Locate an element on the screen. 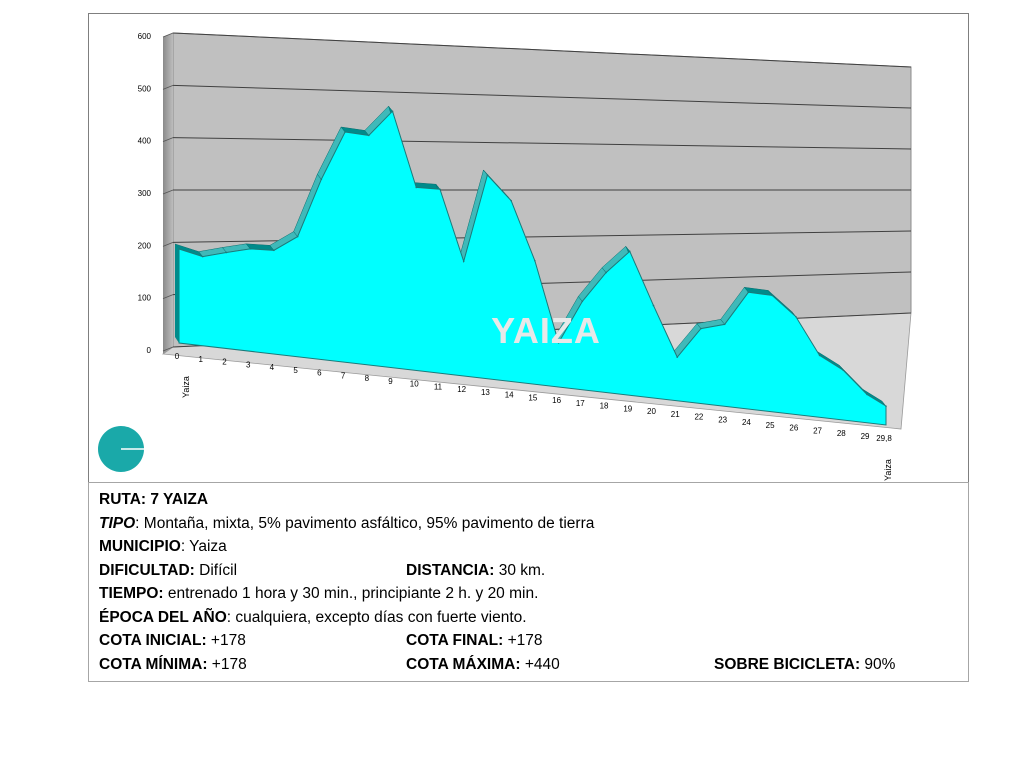  difficulty-row: DIFICULTAD: Difícil DISTANCIA: 30 km. is located at coordinates (528, 571).